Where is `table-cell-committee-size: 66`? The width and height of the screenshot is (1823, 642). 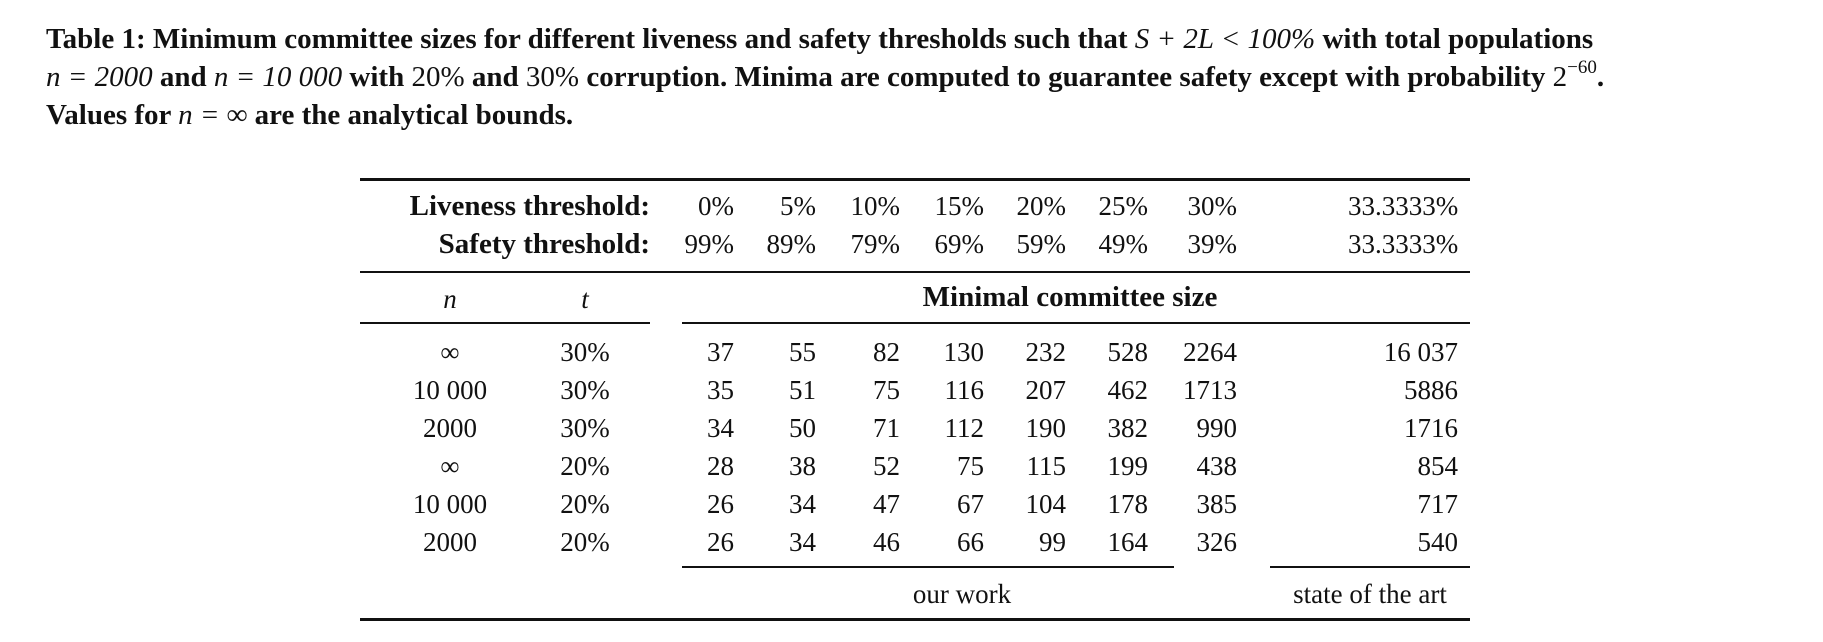 table-cell-committee-size: 66 is located at coordinates (970, 542).